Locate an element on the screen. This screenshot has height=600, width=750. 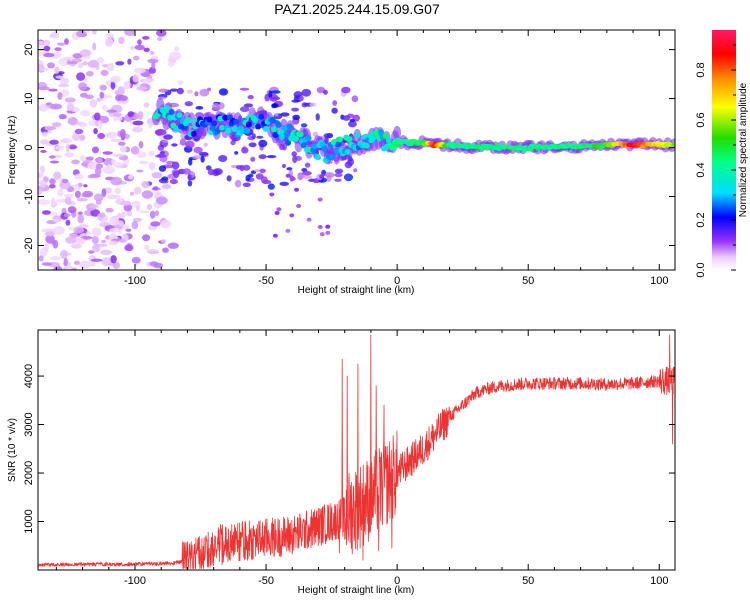
x-tick-label: -100 is located at coordinates (135, 281).